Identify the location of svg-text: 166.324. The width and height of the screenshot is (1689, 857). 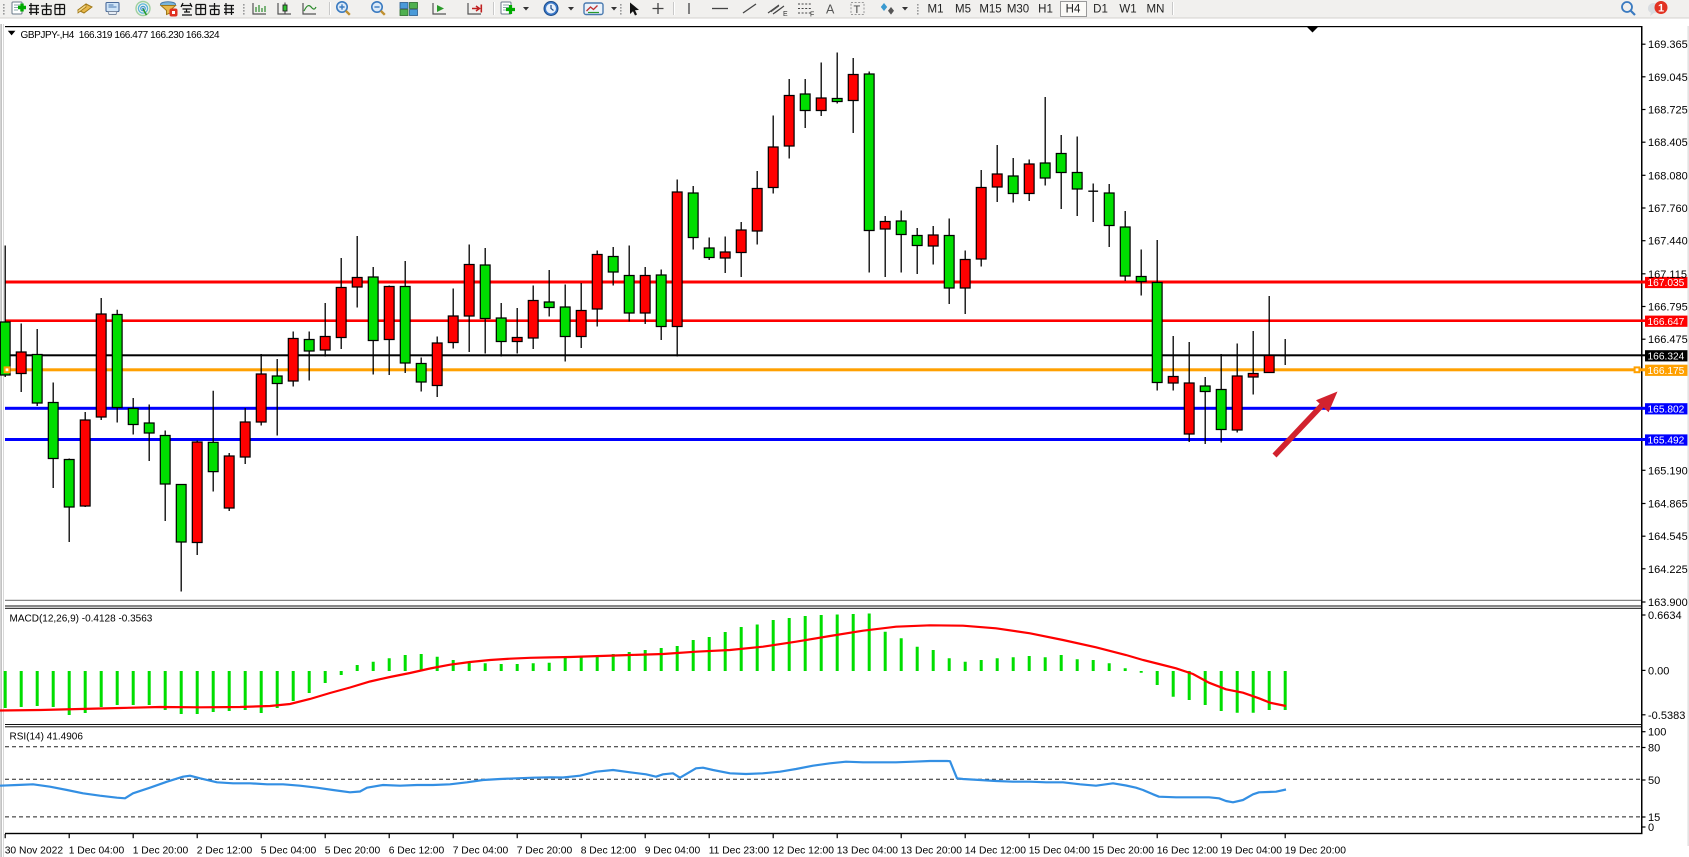
(1666, 356).